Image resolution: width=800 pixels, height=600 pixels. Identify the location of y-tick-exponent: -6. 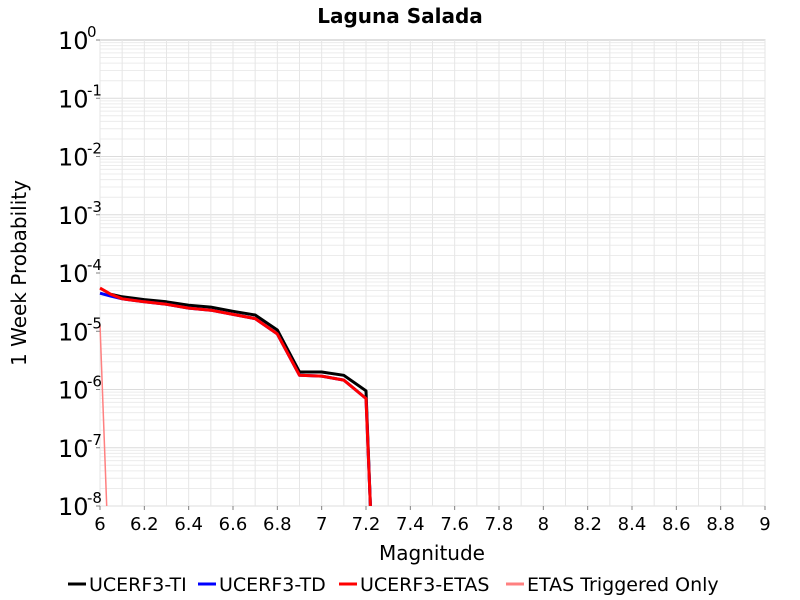
(94, 382).